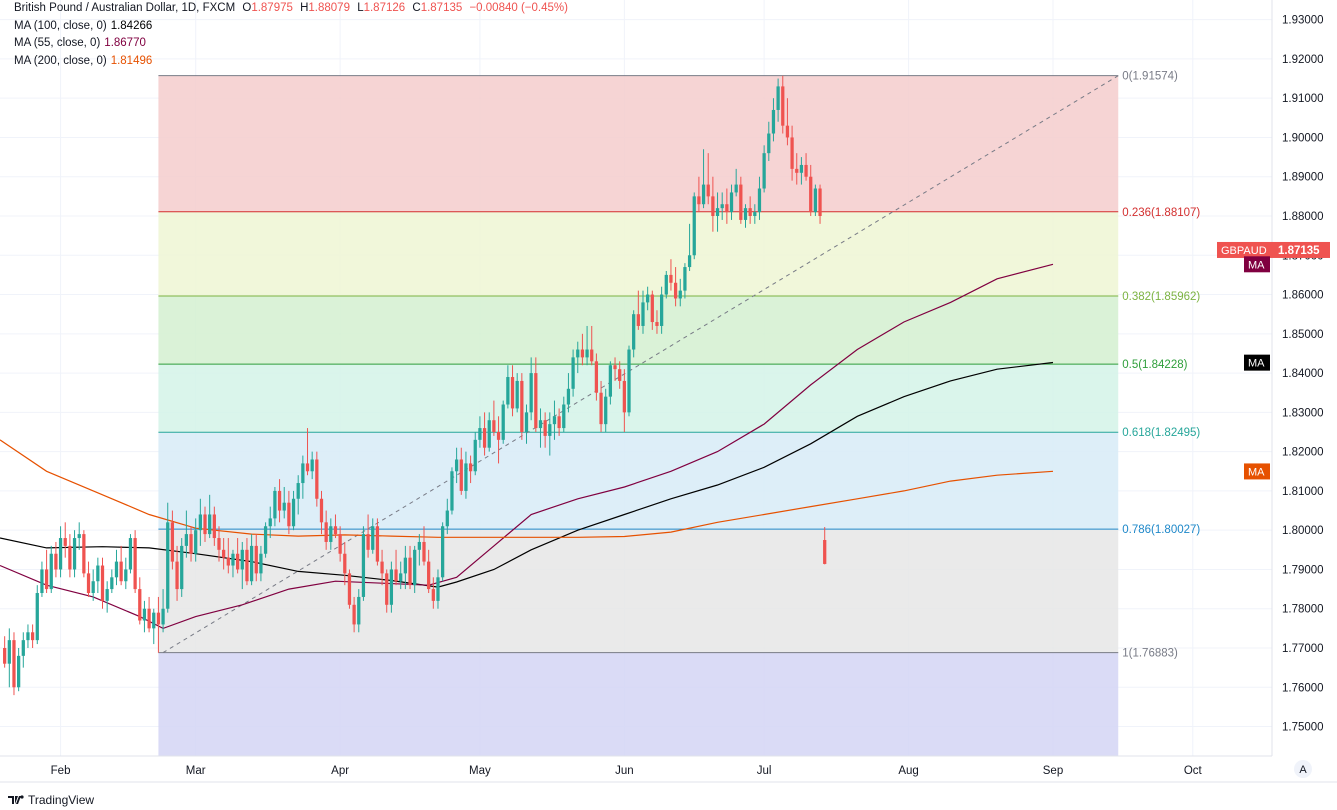  Describe the element at coordinates (291, 27) in the screenshot. I see `indicator-row-ma100: MA (100, close, 0) 1.84266` at that location.